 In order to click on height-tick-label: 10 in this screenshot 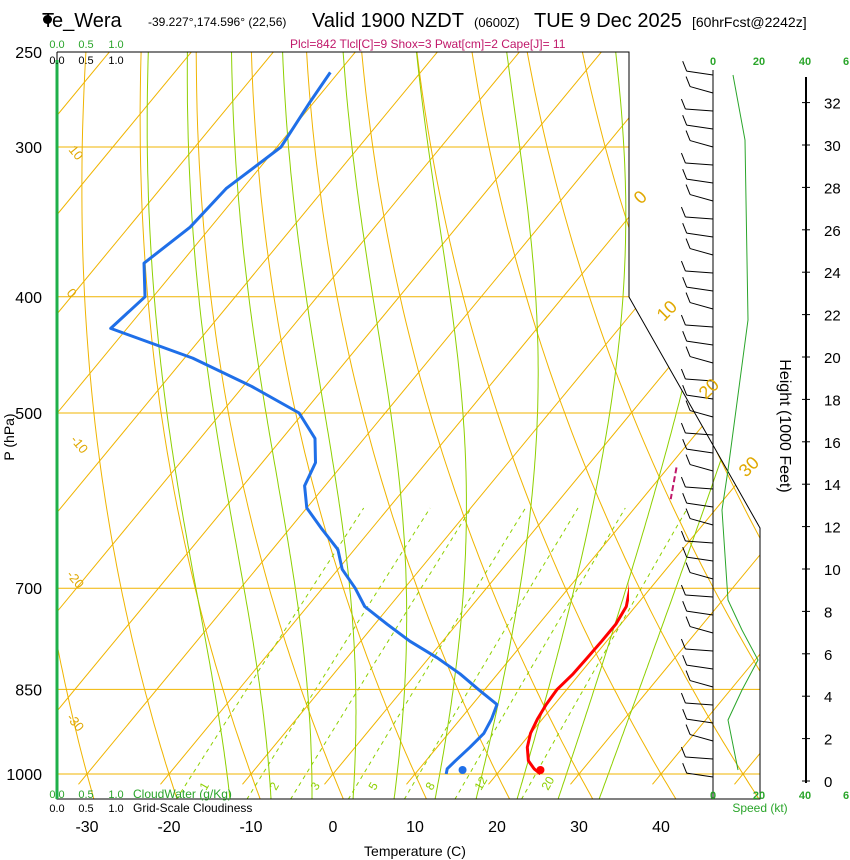, I will do `click(832, 570)`.